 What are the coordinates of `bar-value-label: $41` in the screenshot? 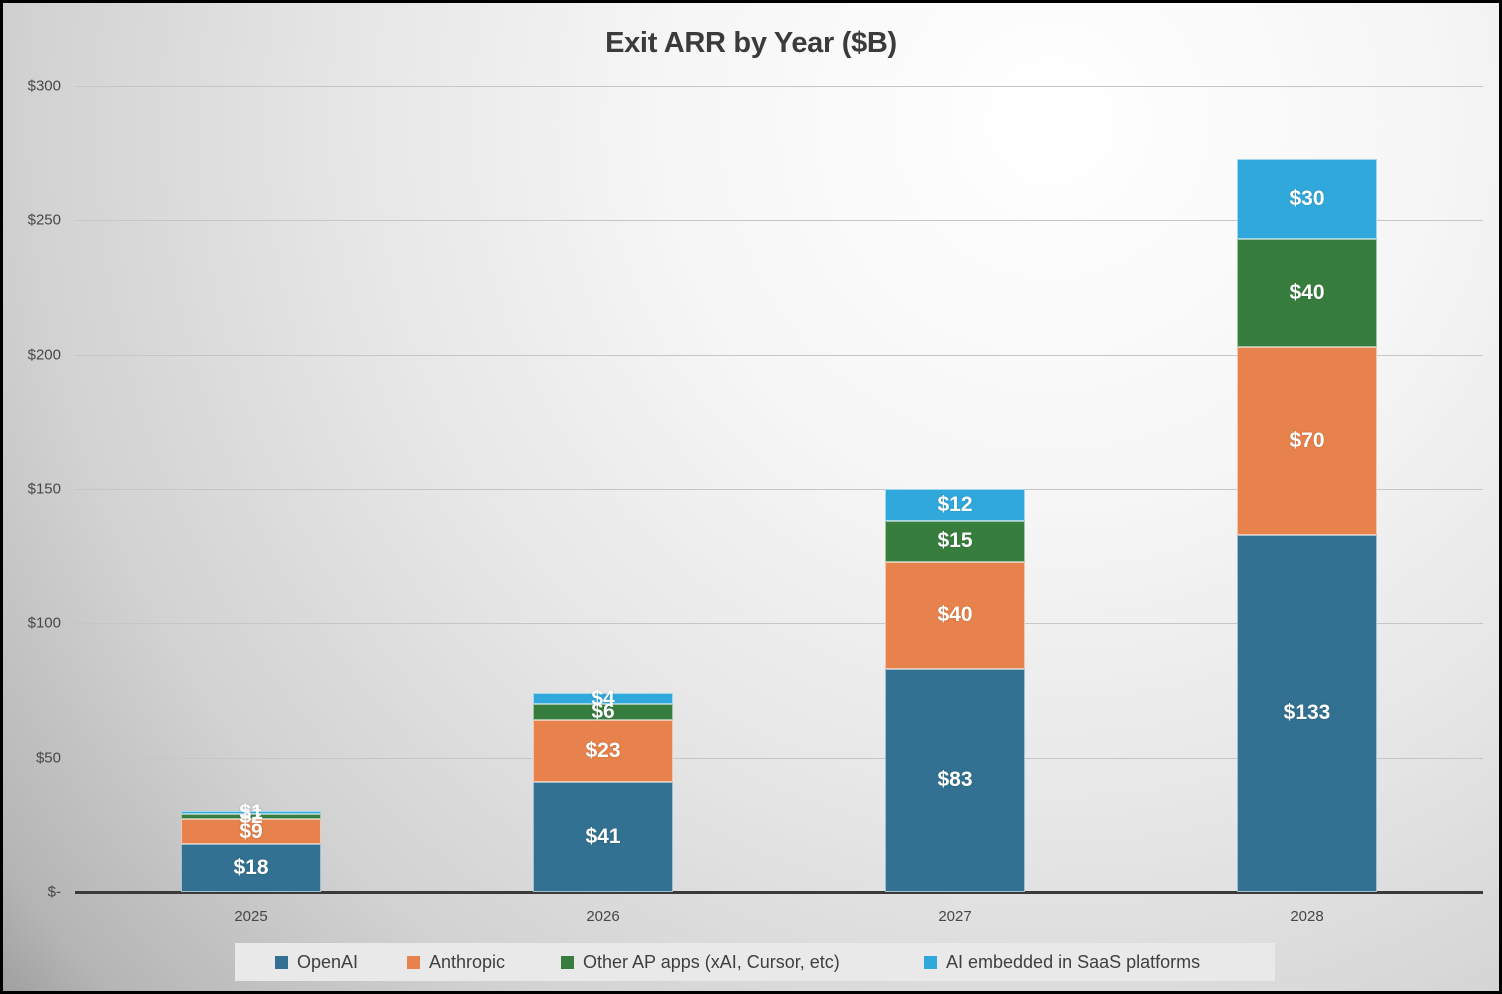 It's located at (603, 836).